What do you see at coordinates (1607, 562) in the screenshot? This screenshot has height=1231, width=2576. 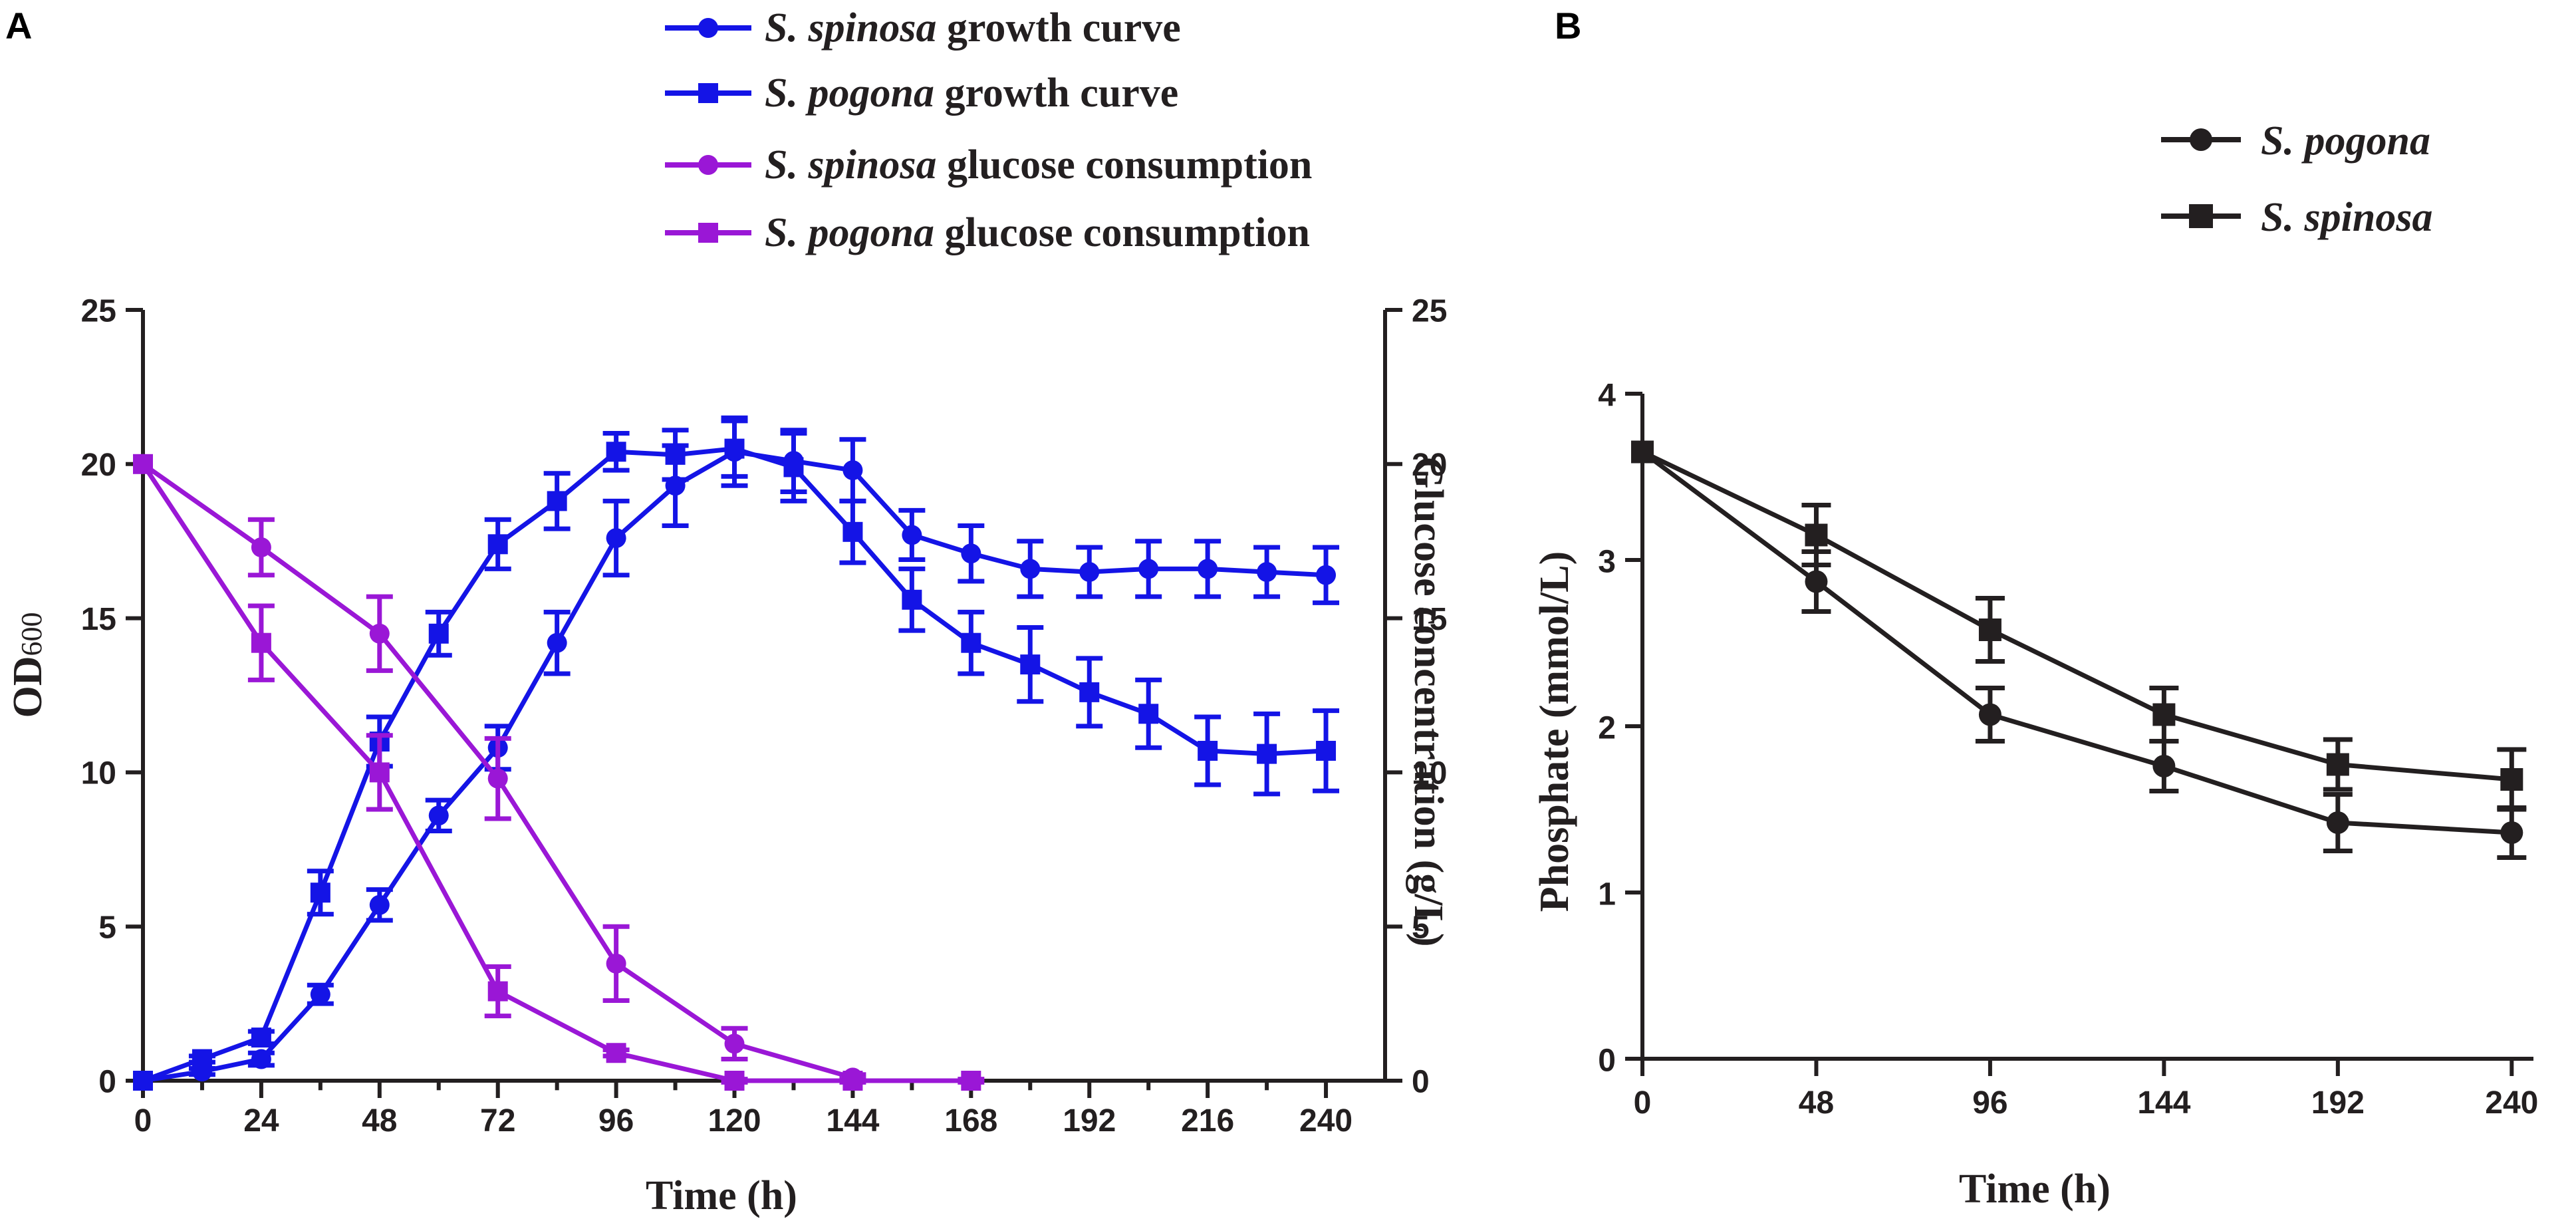 I see `b-y-tick-label: 3` at bounding box center [1607, 562].